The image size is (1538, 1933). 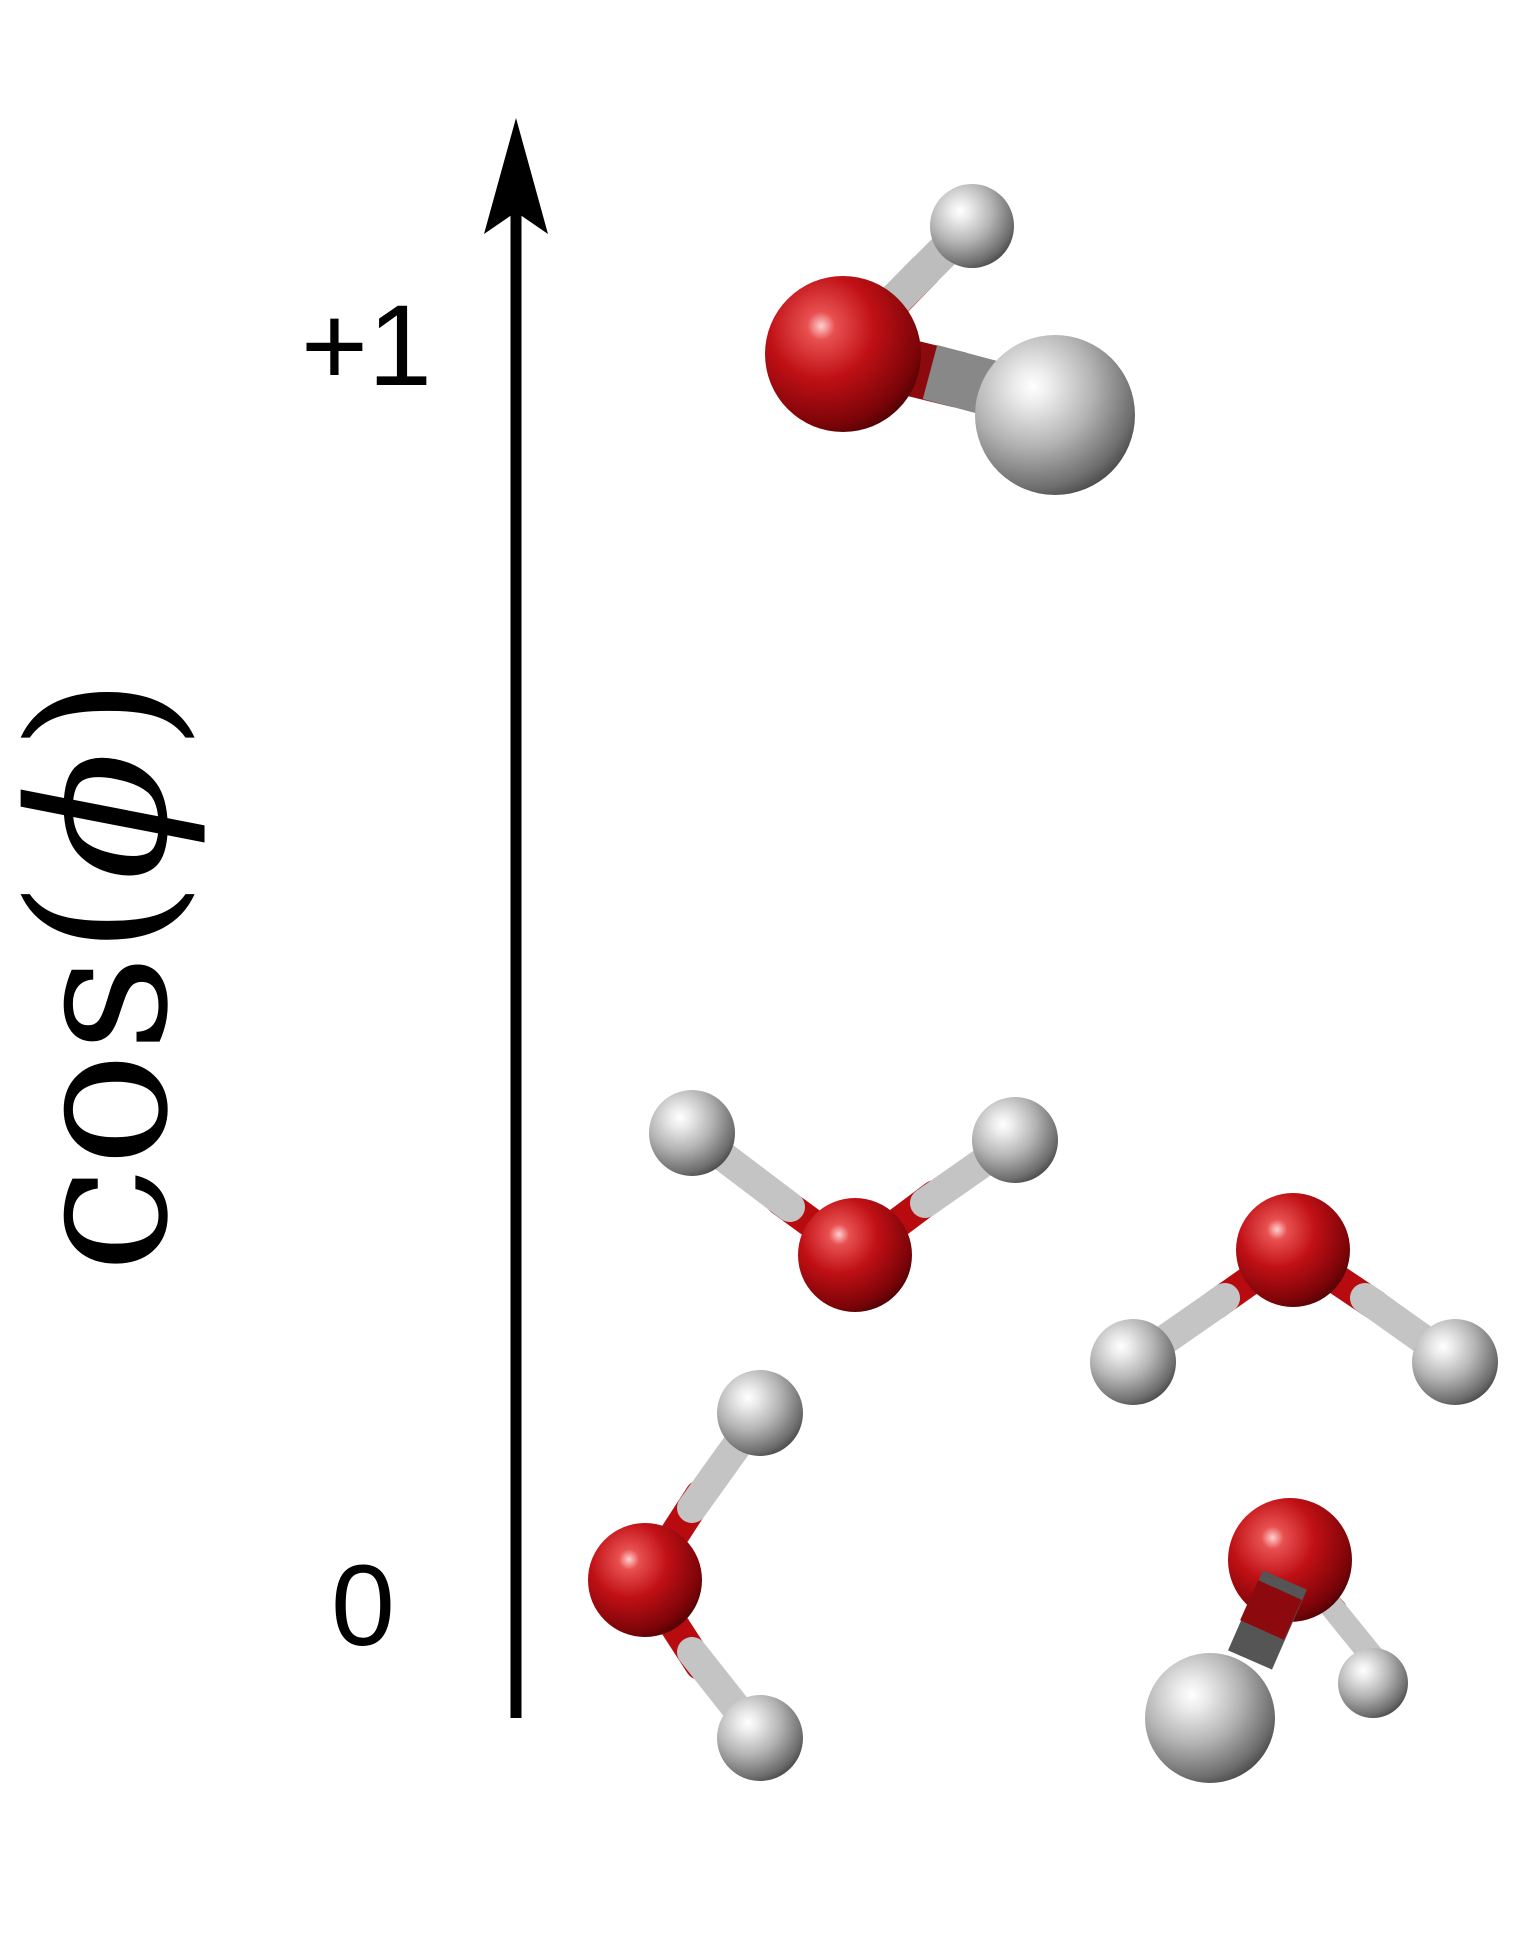 I want to click on axis-title-close-paren: ), so click(x=105, y=714).